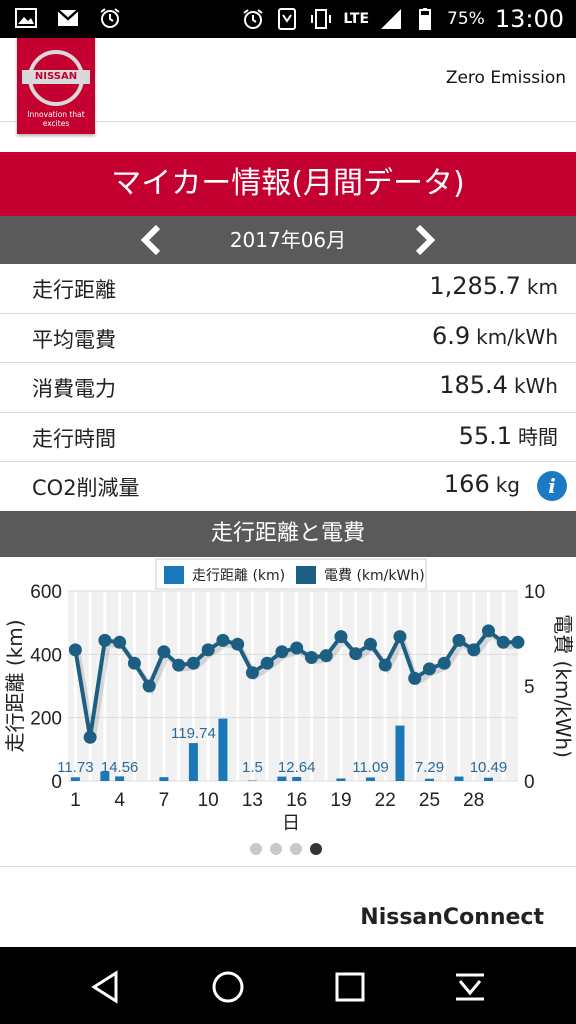  What do you see at coordinates (370, 767) in the screenshot?
I see `bar-data-label: 11.09` at bounding box center [370, 767].